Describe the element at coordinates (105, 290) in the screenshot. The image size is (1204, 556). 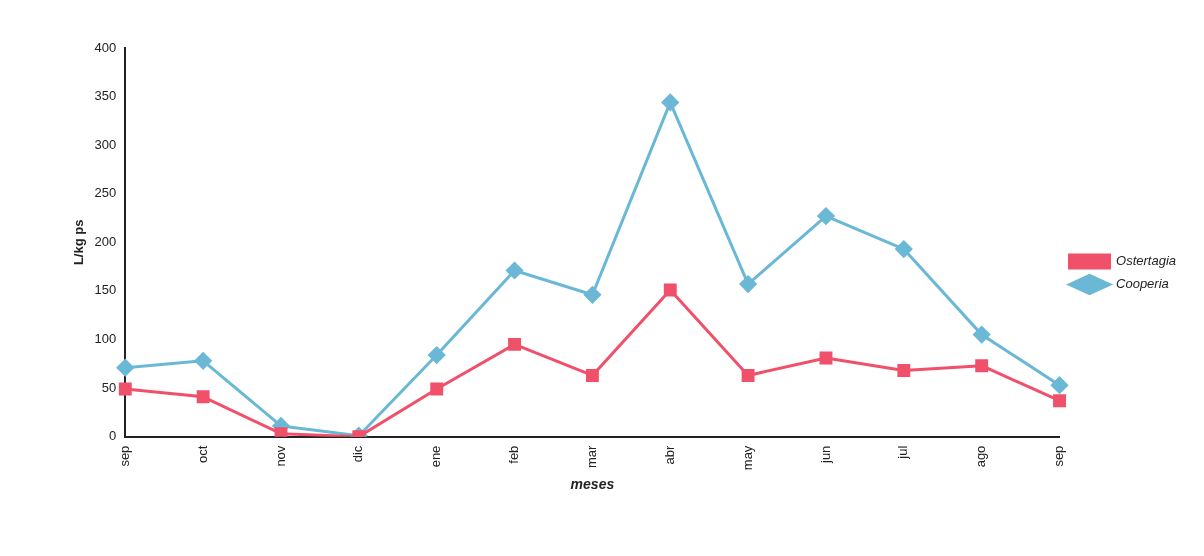
I see `y-tick-label: 150` at that location.